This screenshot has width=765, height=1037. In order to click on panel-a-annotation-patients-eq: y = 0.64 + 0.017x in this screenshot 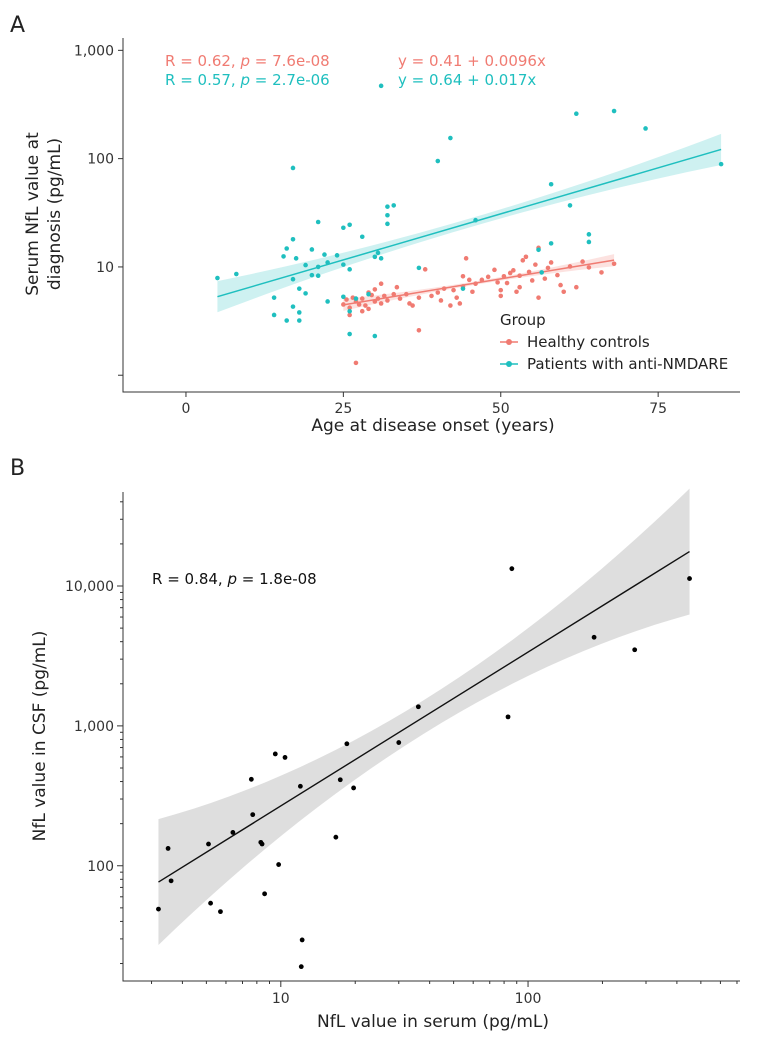, I will do `click(467, 80)`.